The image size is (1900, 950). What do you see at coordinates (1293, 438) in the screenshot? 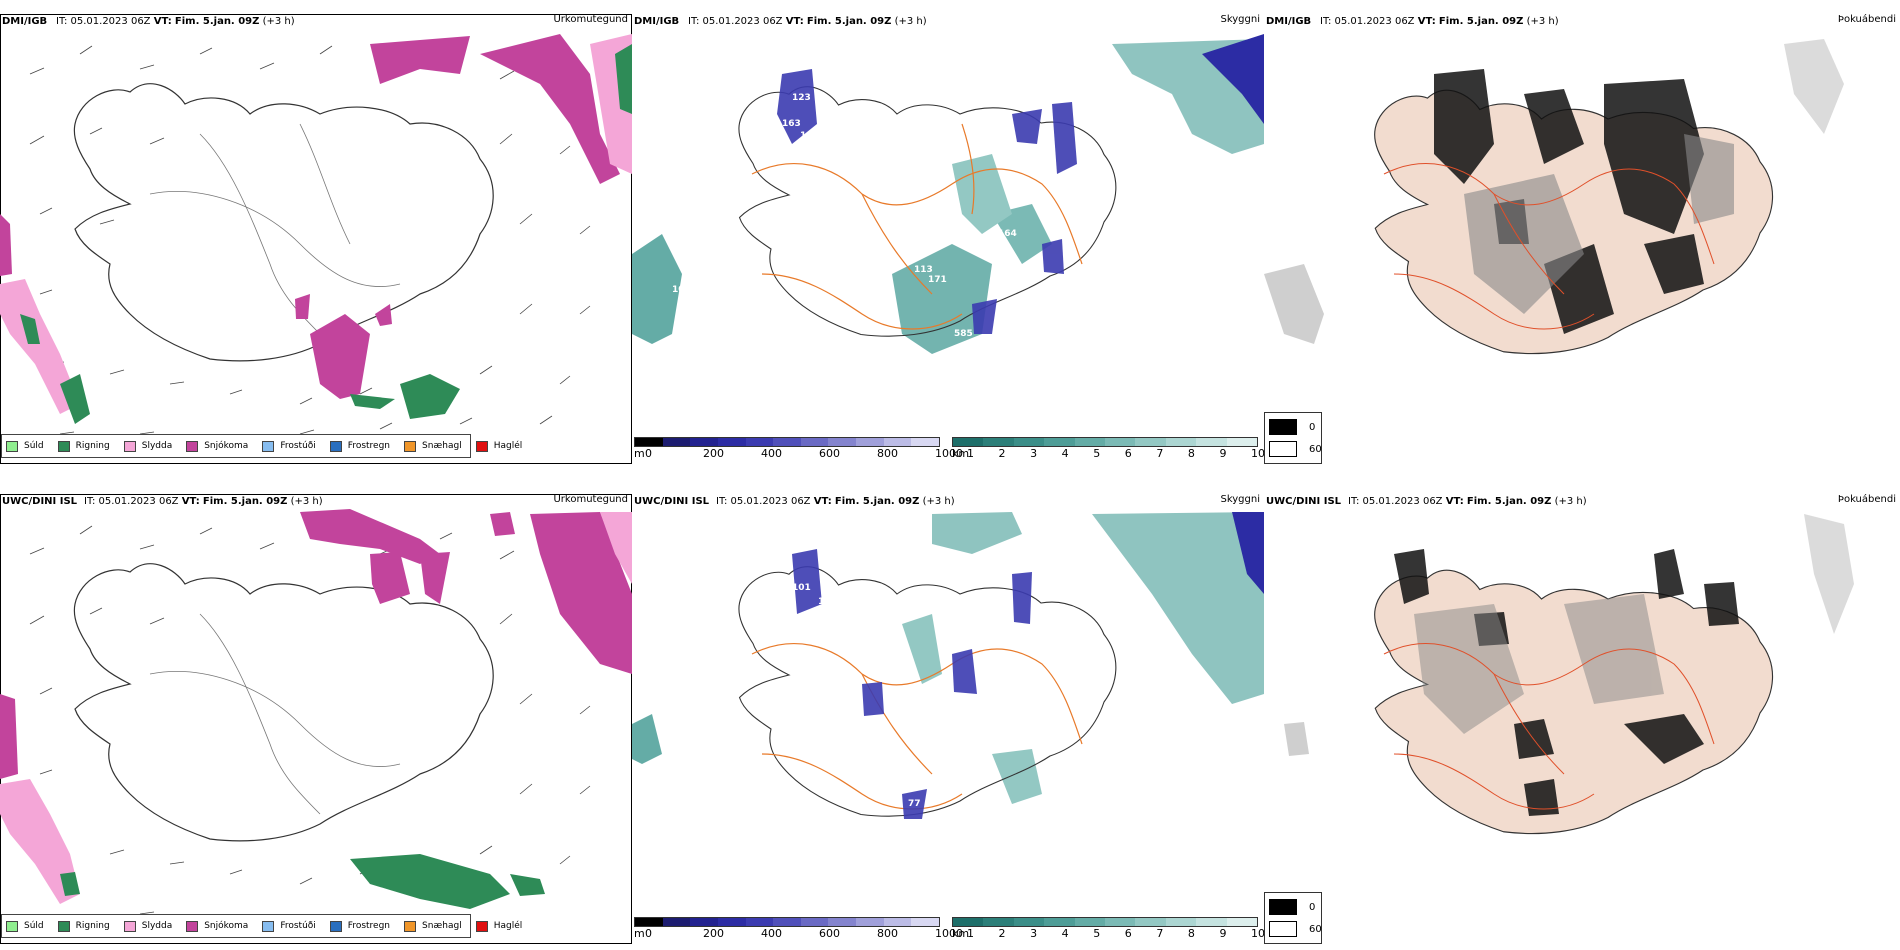
I see `fog-legend: 0 60` at bounding box center [1293, 438].